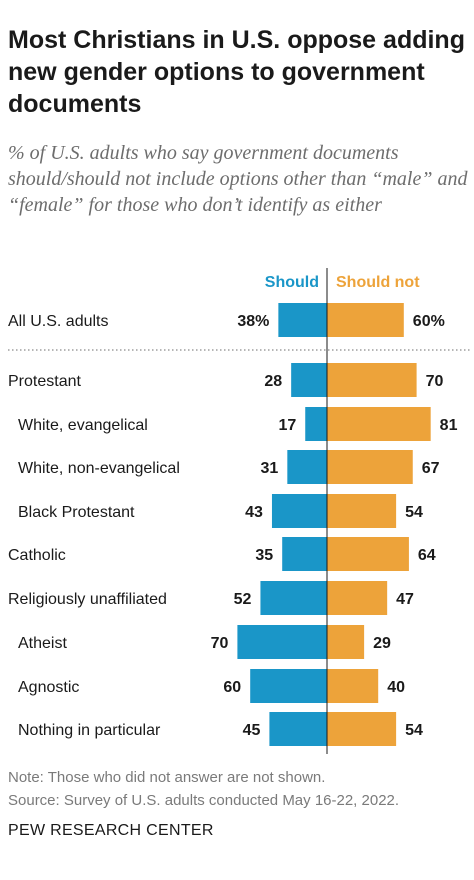  Describe the element at coordinates (292, 282) in the screenshot. I see `legend-should: Should` at that location.